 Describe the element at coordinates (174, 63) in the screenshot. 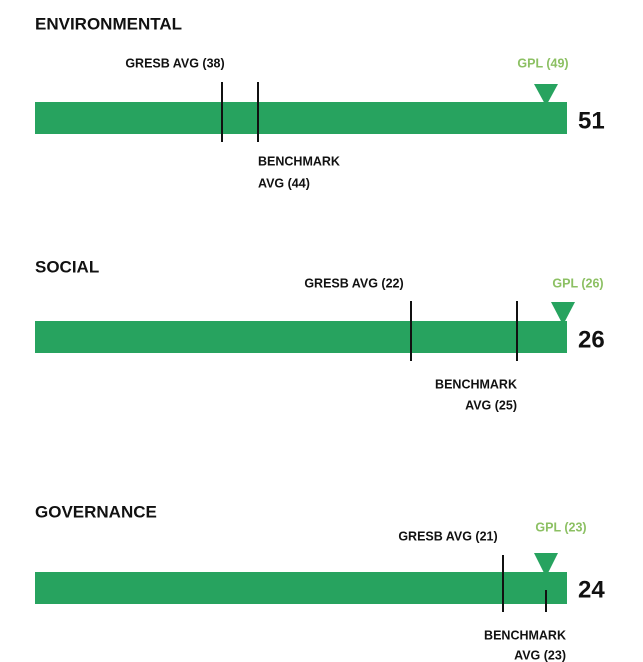

I see `gresb-label: GRESB AVG (38)` at that location.